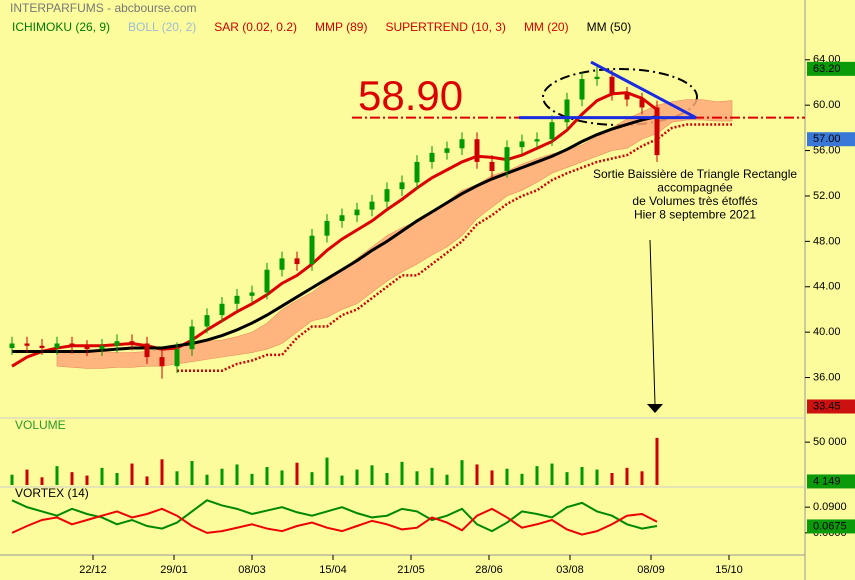 This screenshot has height=580, width=855. Describe the element at coordinates (827, 139) in the screenshot. I see `price-badge-label: 57.00` at that location.